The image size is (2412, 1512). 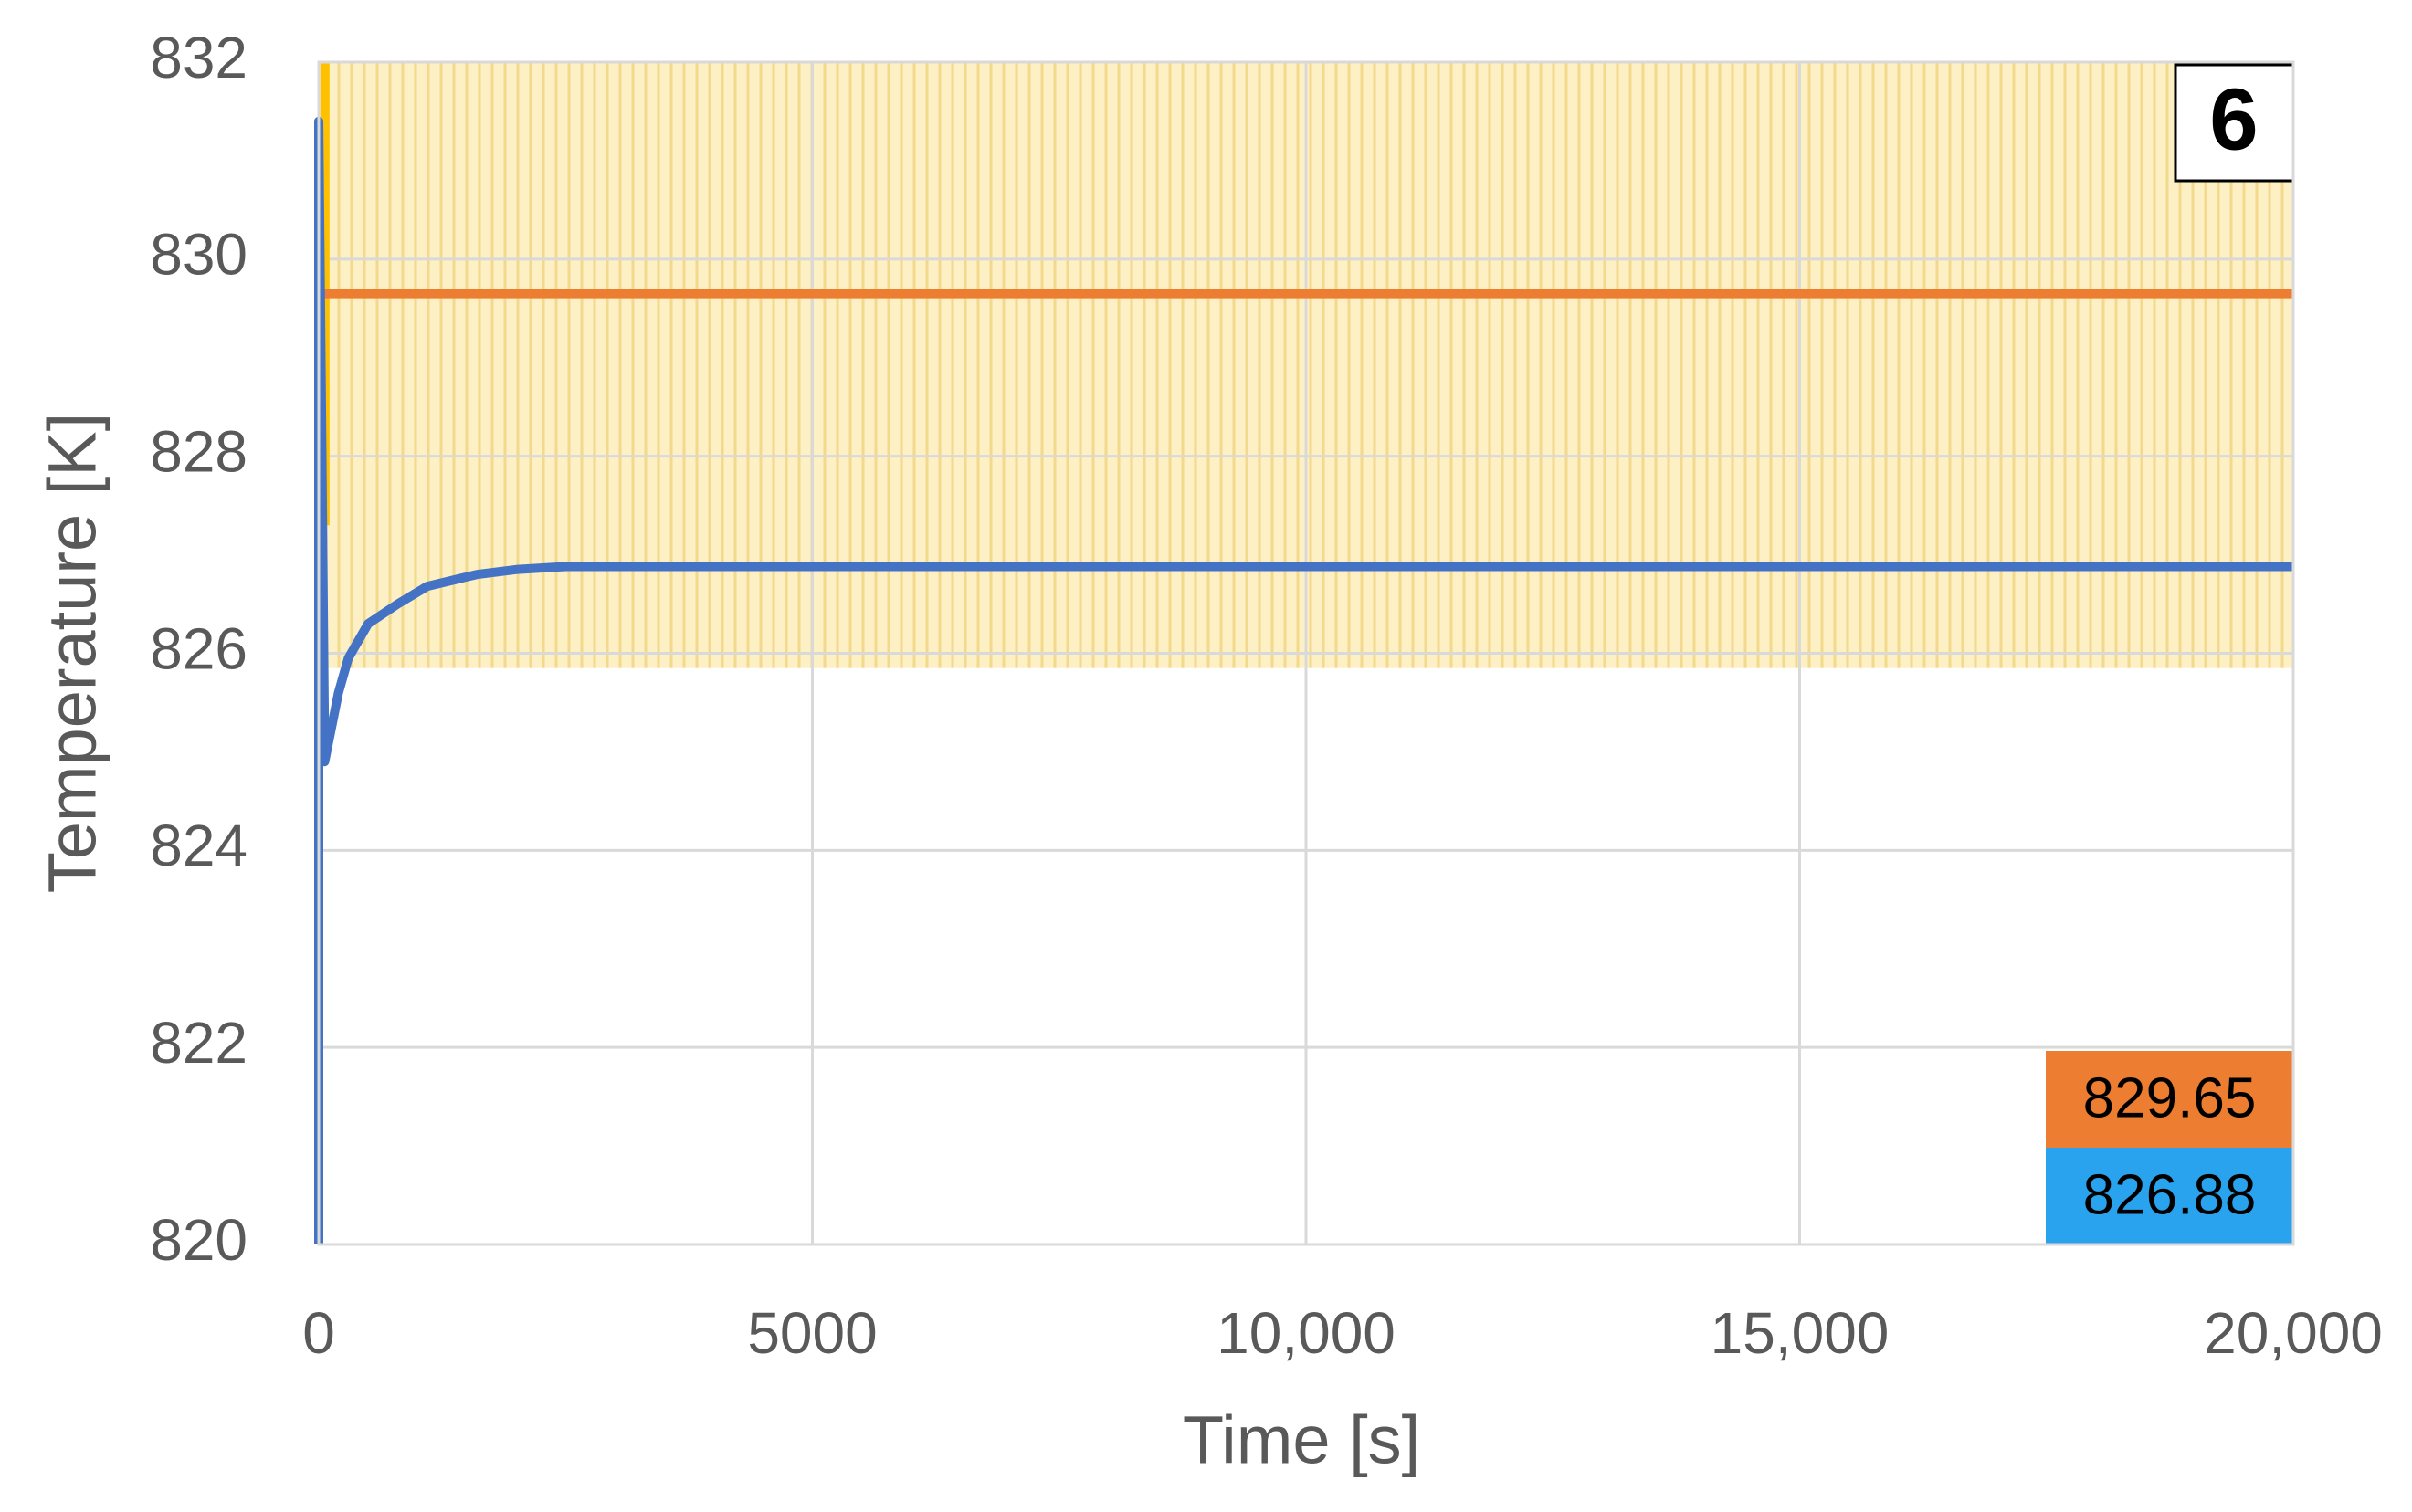 What do you see at coordinates (2293, 1333) in the screenshot?
I see `x-tick-label: 20,000` at bounding box center [2293, 1333].